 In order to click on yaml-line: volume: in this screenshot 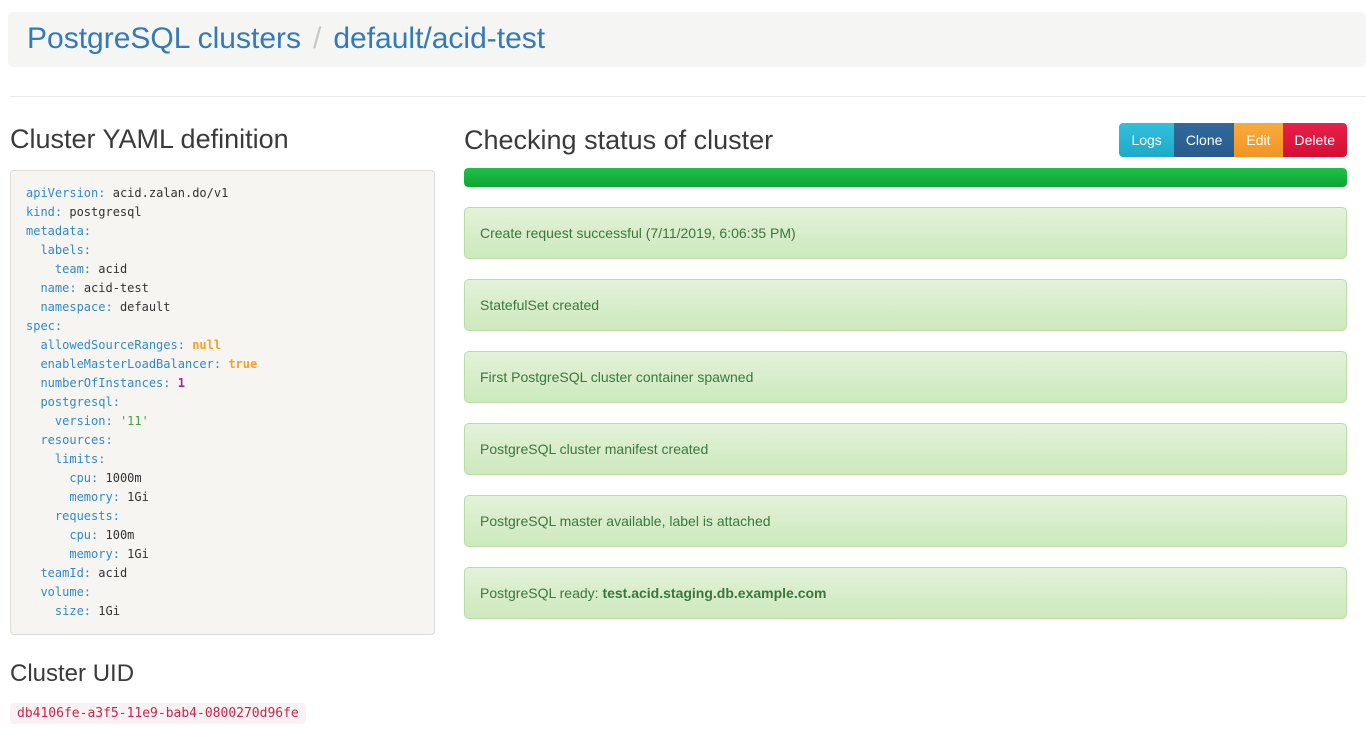, I will do `click(66, 592)`.